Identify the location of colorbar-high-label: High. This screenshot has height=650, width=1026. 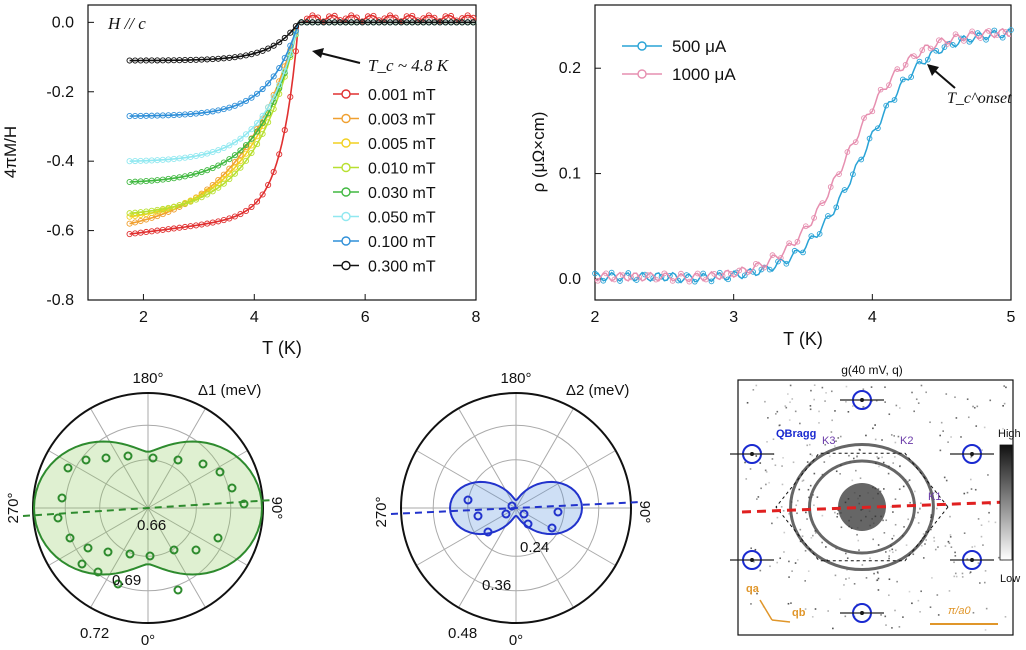
(1009, 434).